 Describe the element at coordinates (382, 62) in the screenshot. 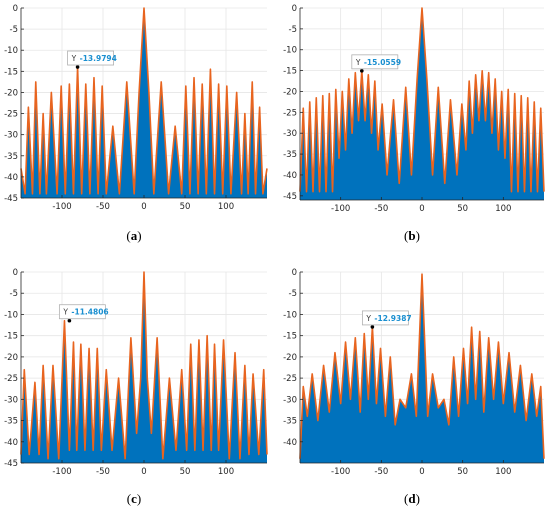

I see `datatip-value: -15.0559` at that location.